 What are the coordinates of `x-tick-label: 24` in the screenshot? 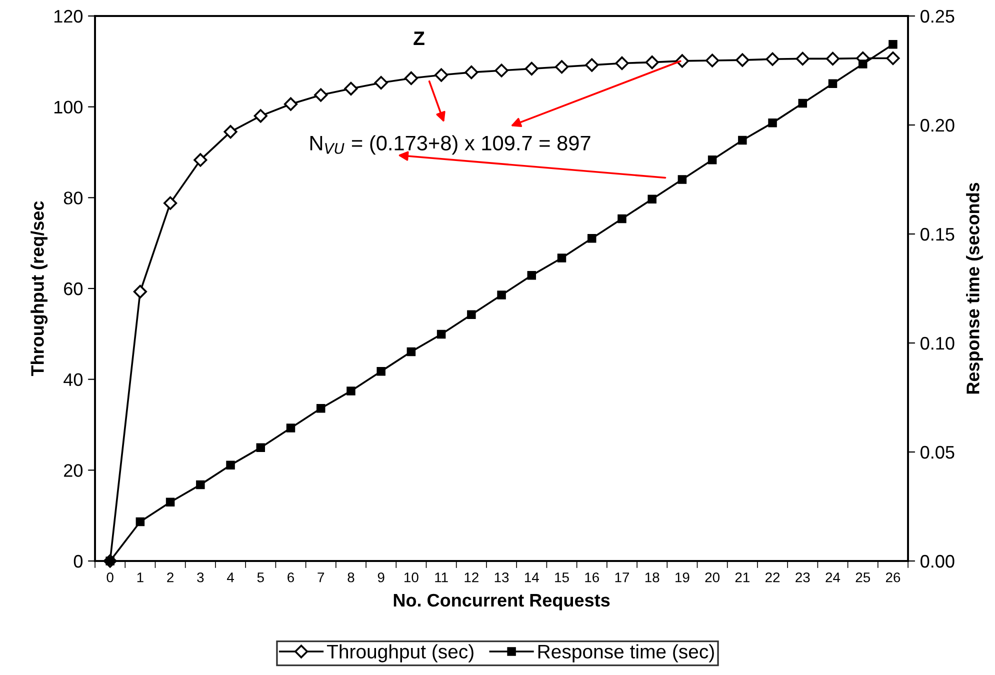 It's located at (833, 577).